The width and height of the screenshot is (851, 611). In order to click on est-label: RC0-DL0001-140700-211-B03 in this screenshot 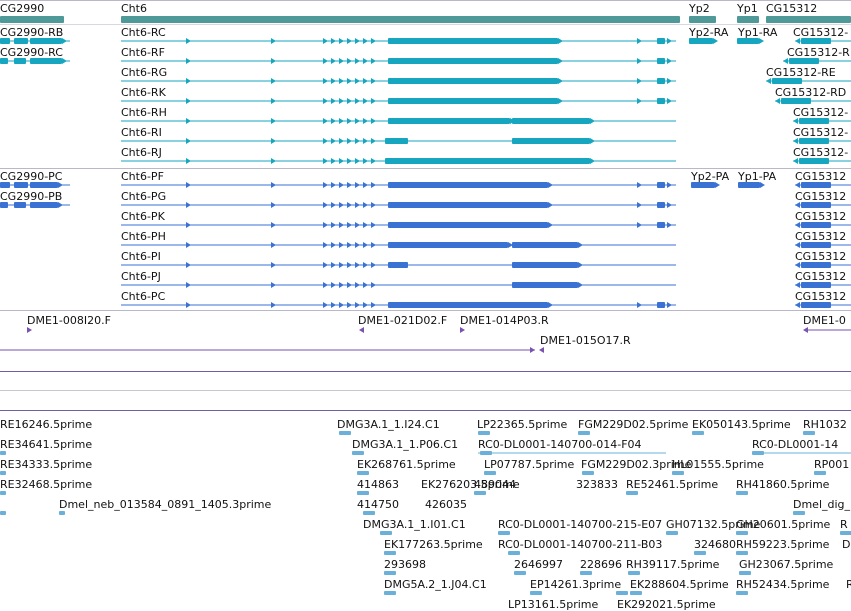, I will do `click(580, 544)`.